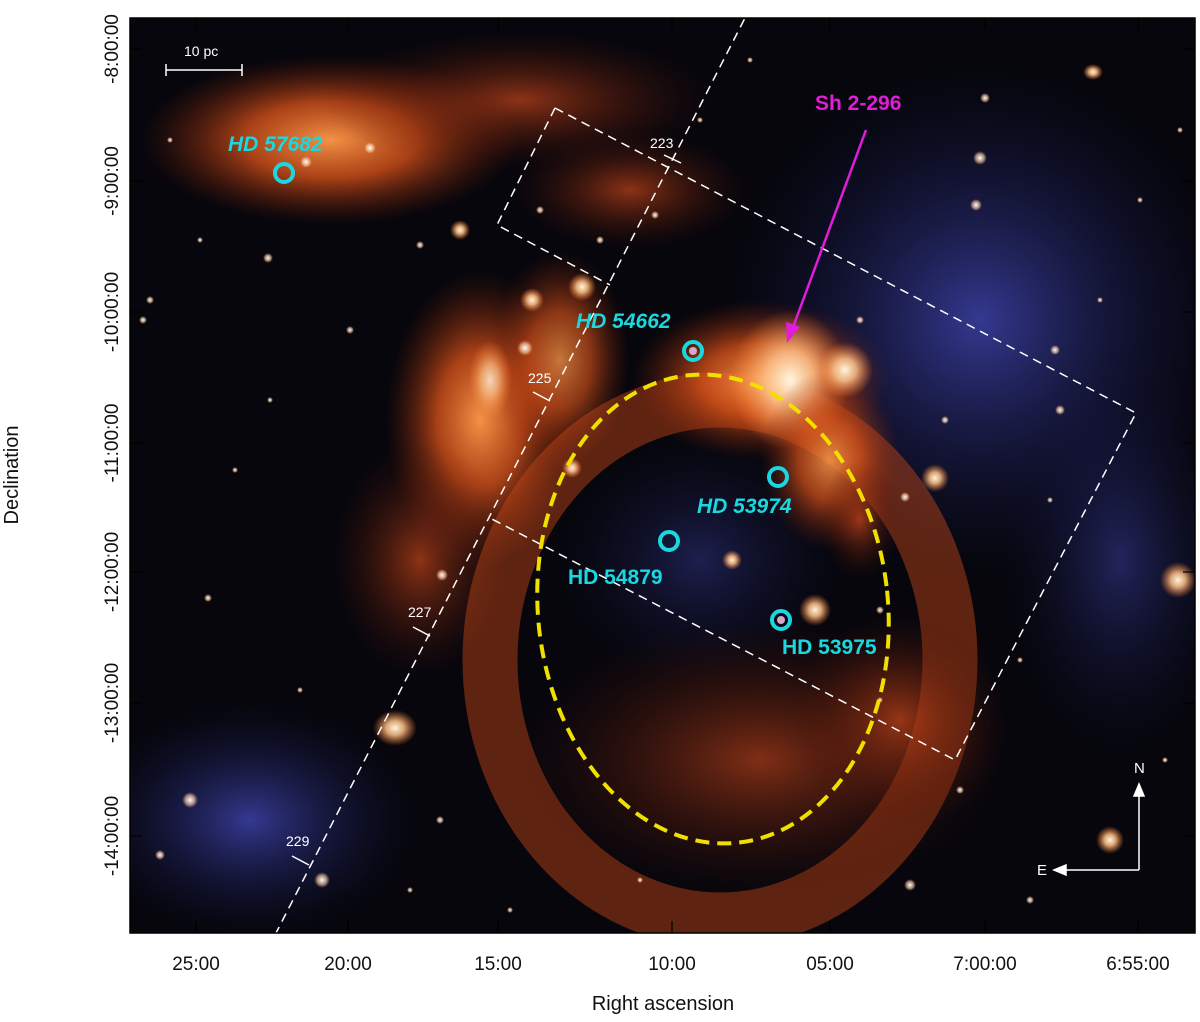 This screenshot has width=1200, height=1022. What do you see at coordinates (858, 103) in the screenshot?
I see `region-label: Sh 2-296` at bounding box center [858, 103].